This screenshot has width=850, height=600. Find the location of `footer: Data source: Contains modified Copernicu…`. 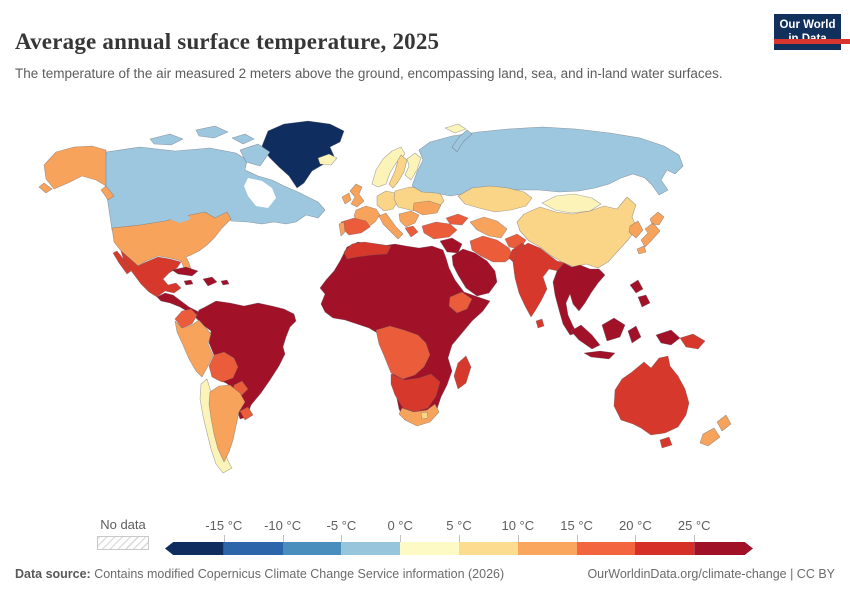

footer: Data source: Contains modified Copernicu… is located at coordinates (425, 574).